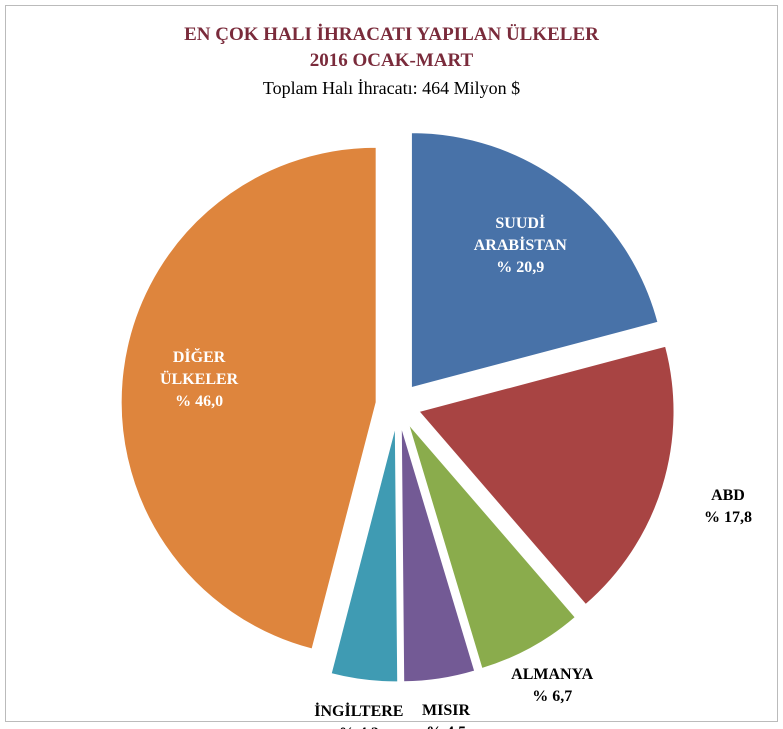  I want to click on value-label: % 46,0, so click(199, 401).